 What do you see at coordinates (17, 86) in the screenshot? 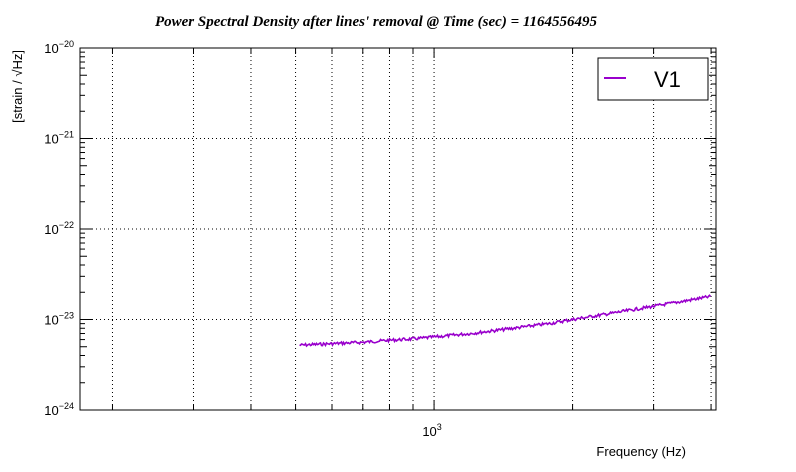
I see `y-axis-label: [strain / √Hz]` at bounding box center [17, 86].